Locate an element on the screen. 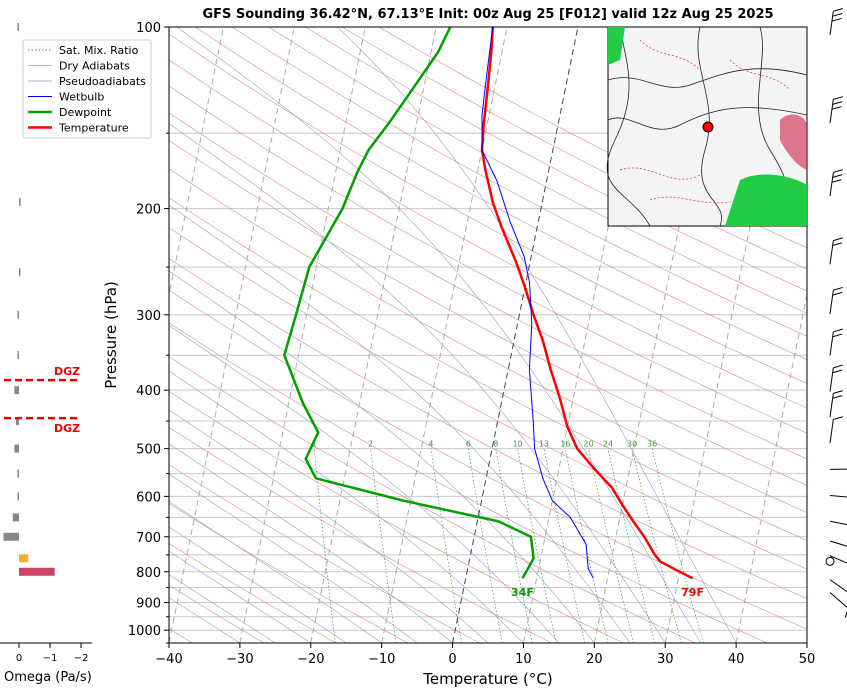  surface-dewpoint-label: 34F is located at coordinates (522, 592).